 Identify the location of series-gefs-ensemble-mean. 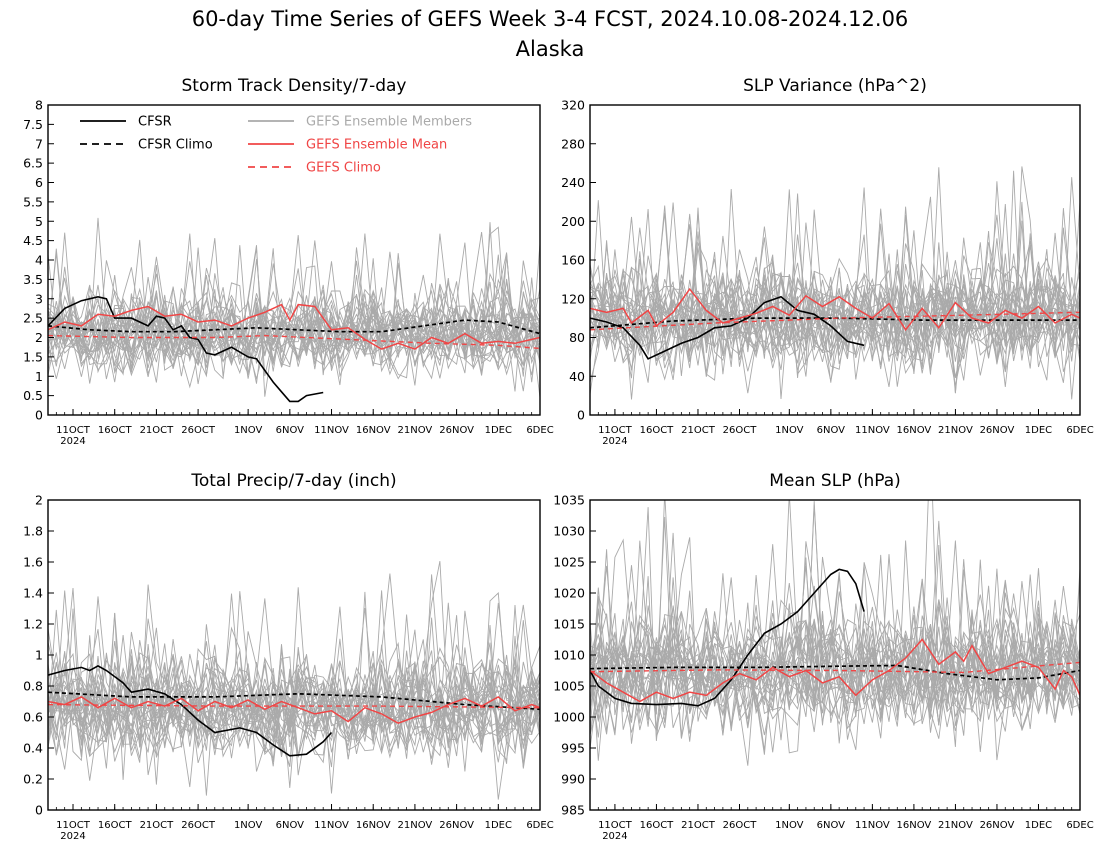
(835, 309).